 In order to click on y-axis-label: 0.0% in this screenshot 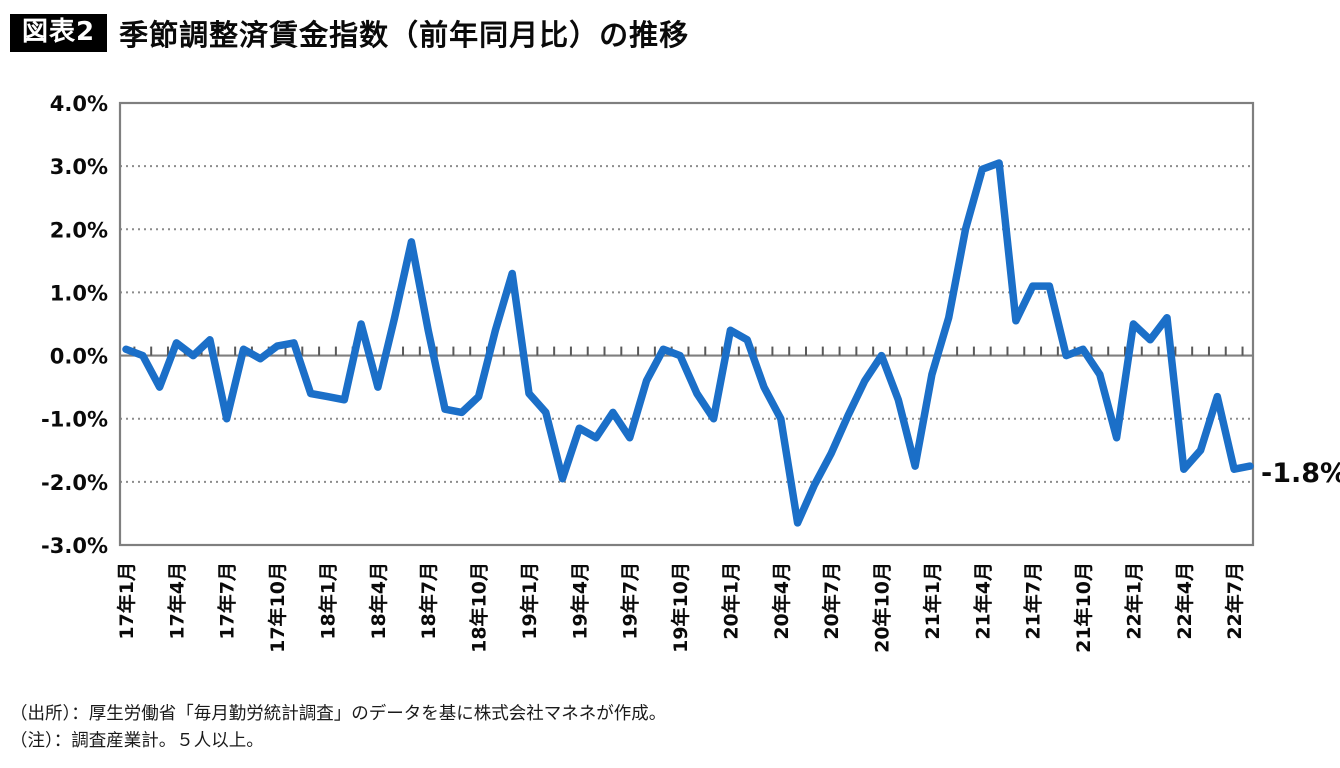, I will do `click(79, 357)`.